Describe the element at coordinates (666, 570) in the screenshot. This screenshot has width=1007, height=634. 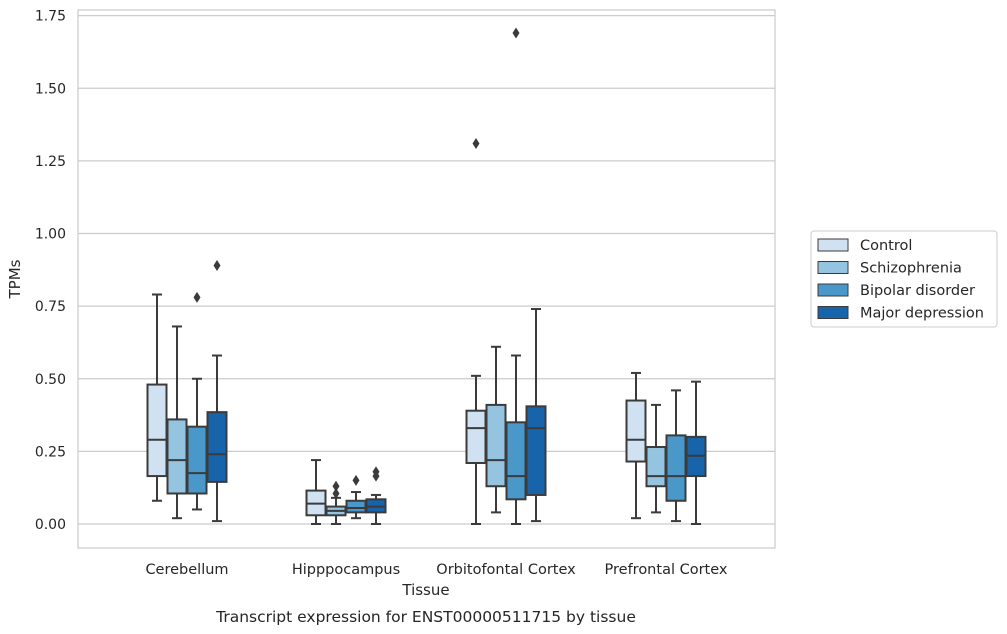
I see `x-tick-label: Prefrontal Cortex` at that location.